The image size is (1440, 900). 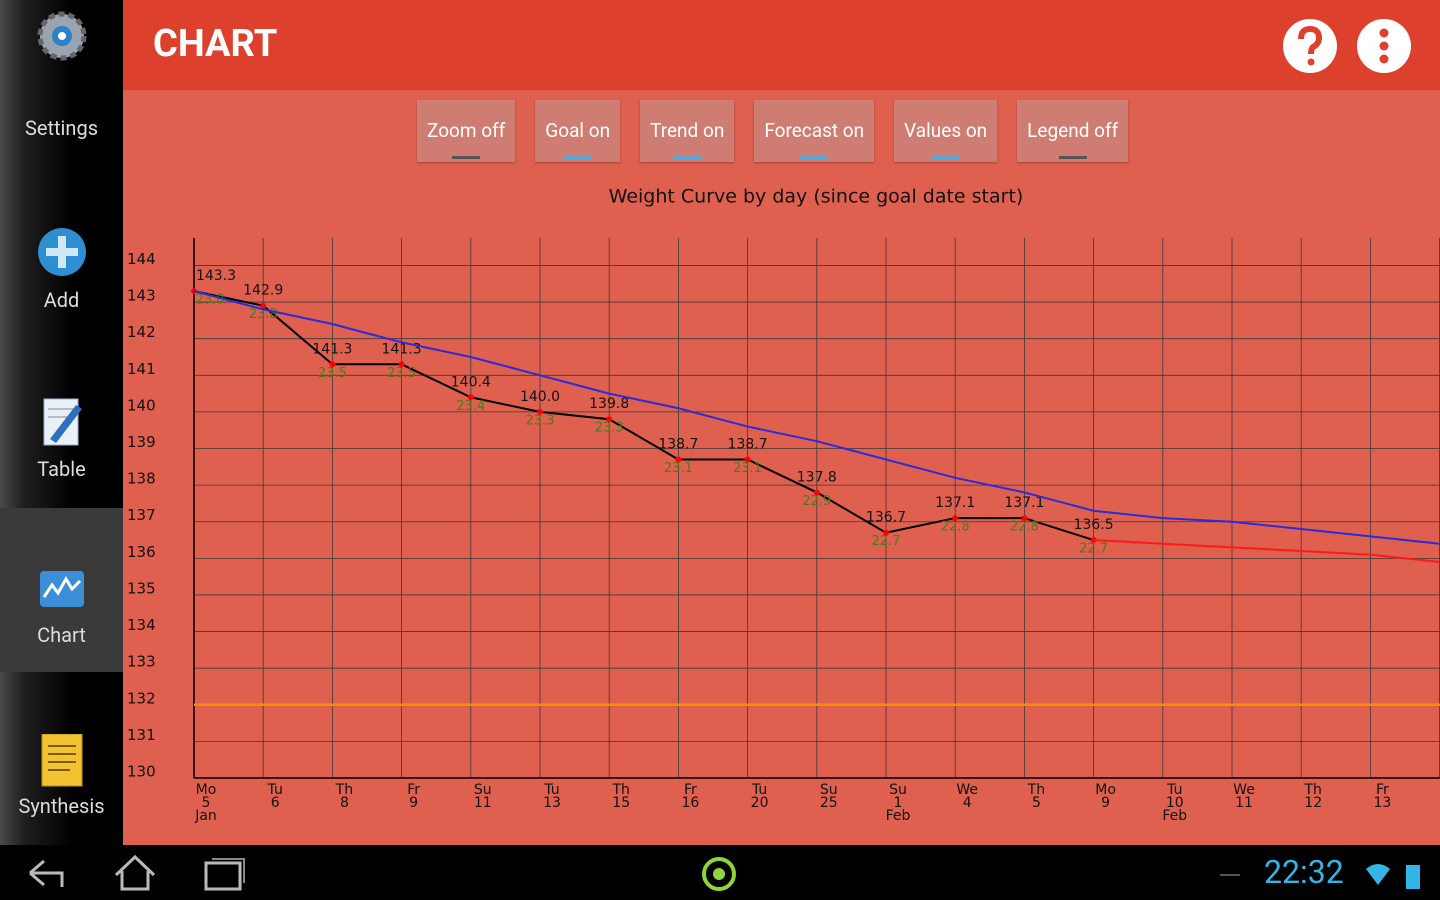 I want to click on synthesis-icon, so click(x=62, y=760).